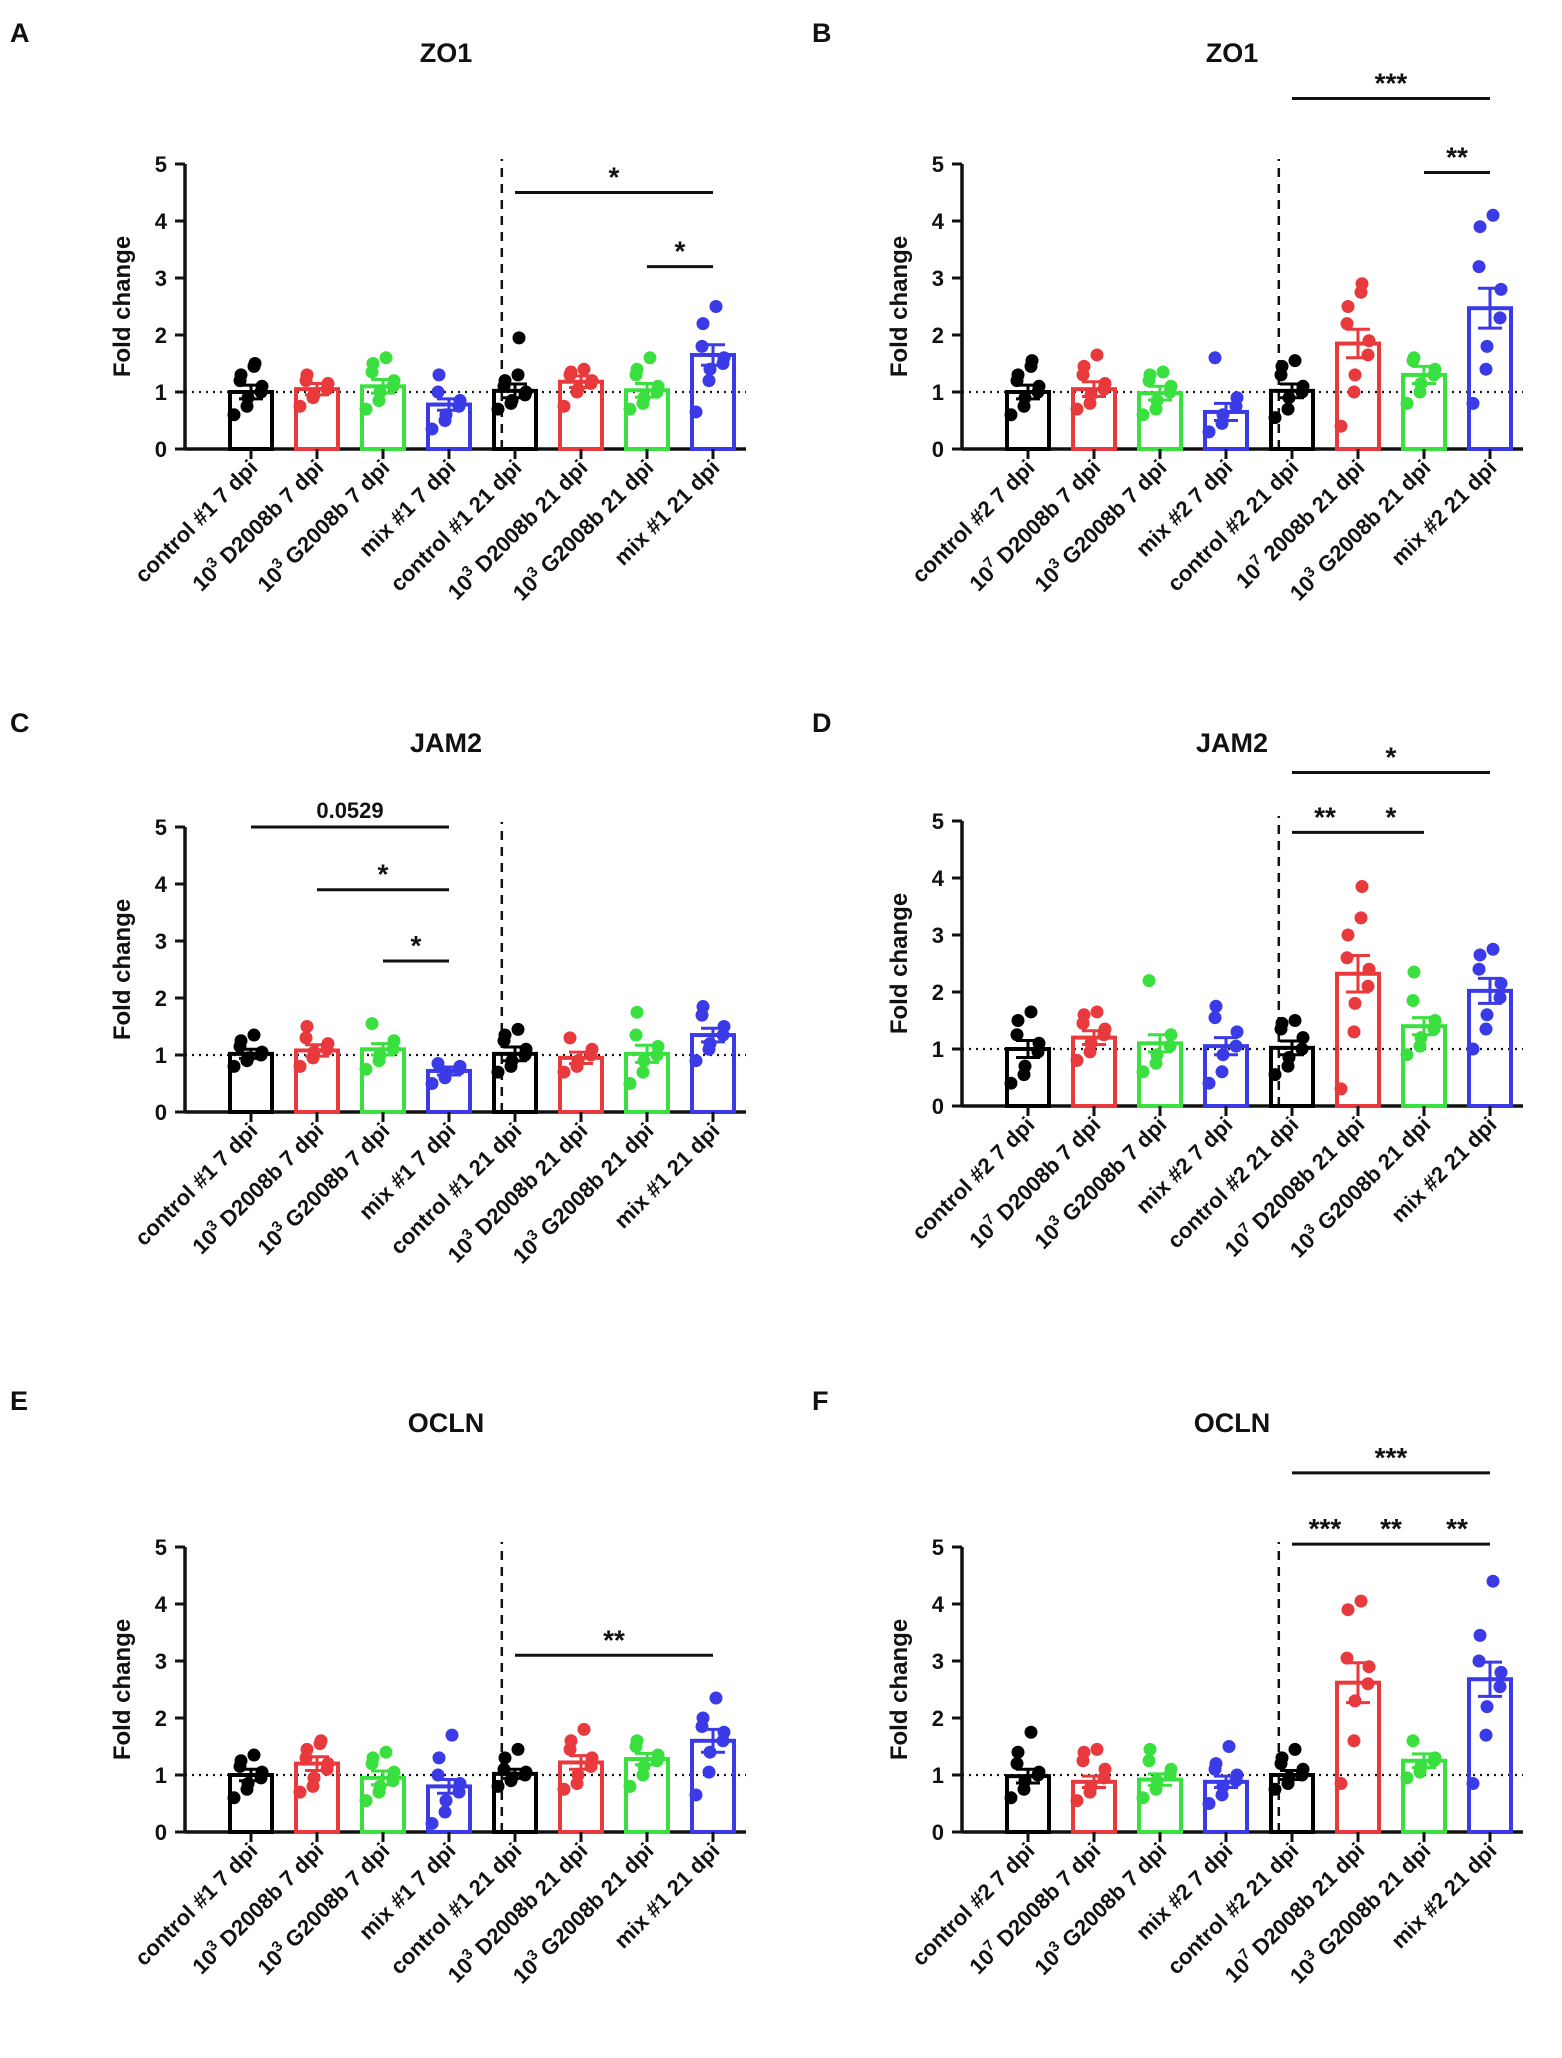  Describe the element at coordinates (1391, 82) in the screenshot. I see `significance-label: ***` at that location.